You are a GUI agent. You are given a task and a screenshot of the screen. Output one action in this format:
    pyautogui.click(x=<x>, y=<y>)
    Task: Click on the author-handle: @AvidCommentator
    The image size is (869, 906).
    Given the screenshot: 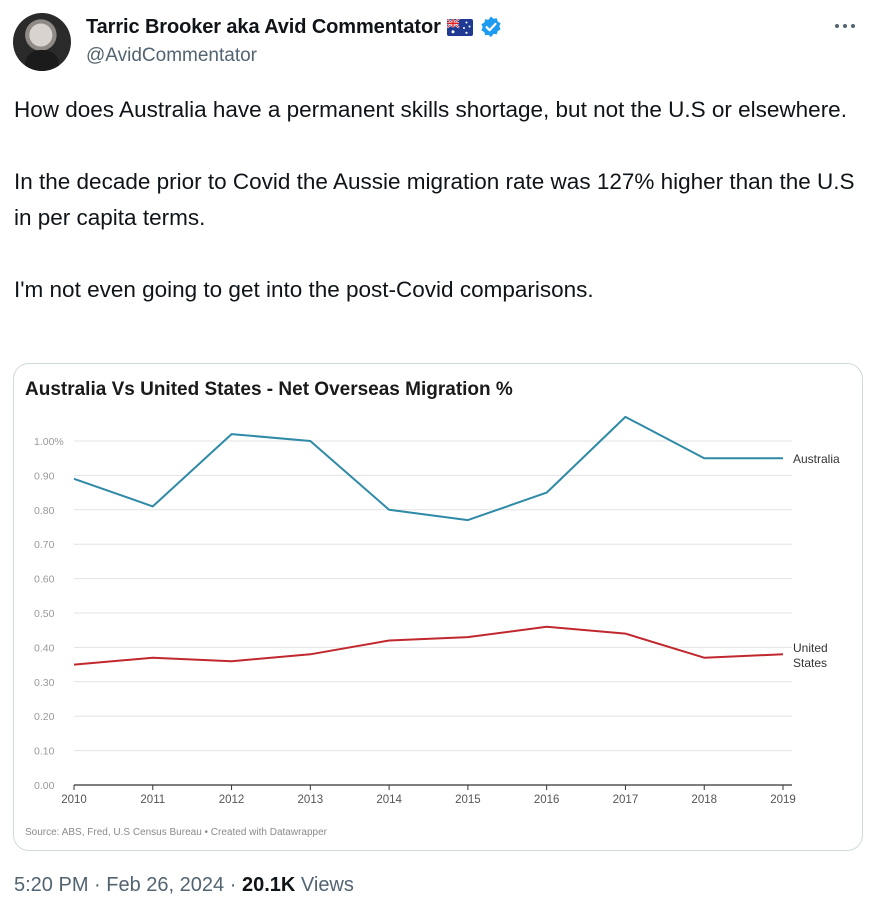 What is the action you would take?
    pyautogui.click(x=171, y=55)
    